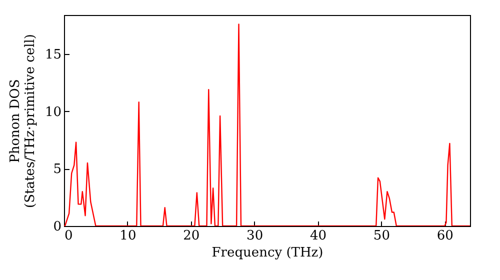 The width and height of the screenshot is (500, 280). Describe the element at coordinates (68, 236) in the screenshot. I see `x-tick-label: 0` at that location.